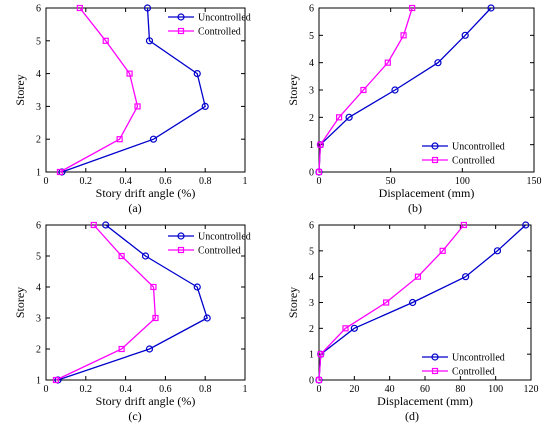 This screenshot has height=430, width=550. I want to click on x-tick-label: 150, so click(534, 181).